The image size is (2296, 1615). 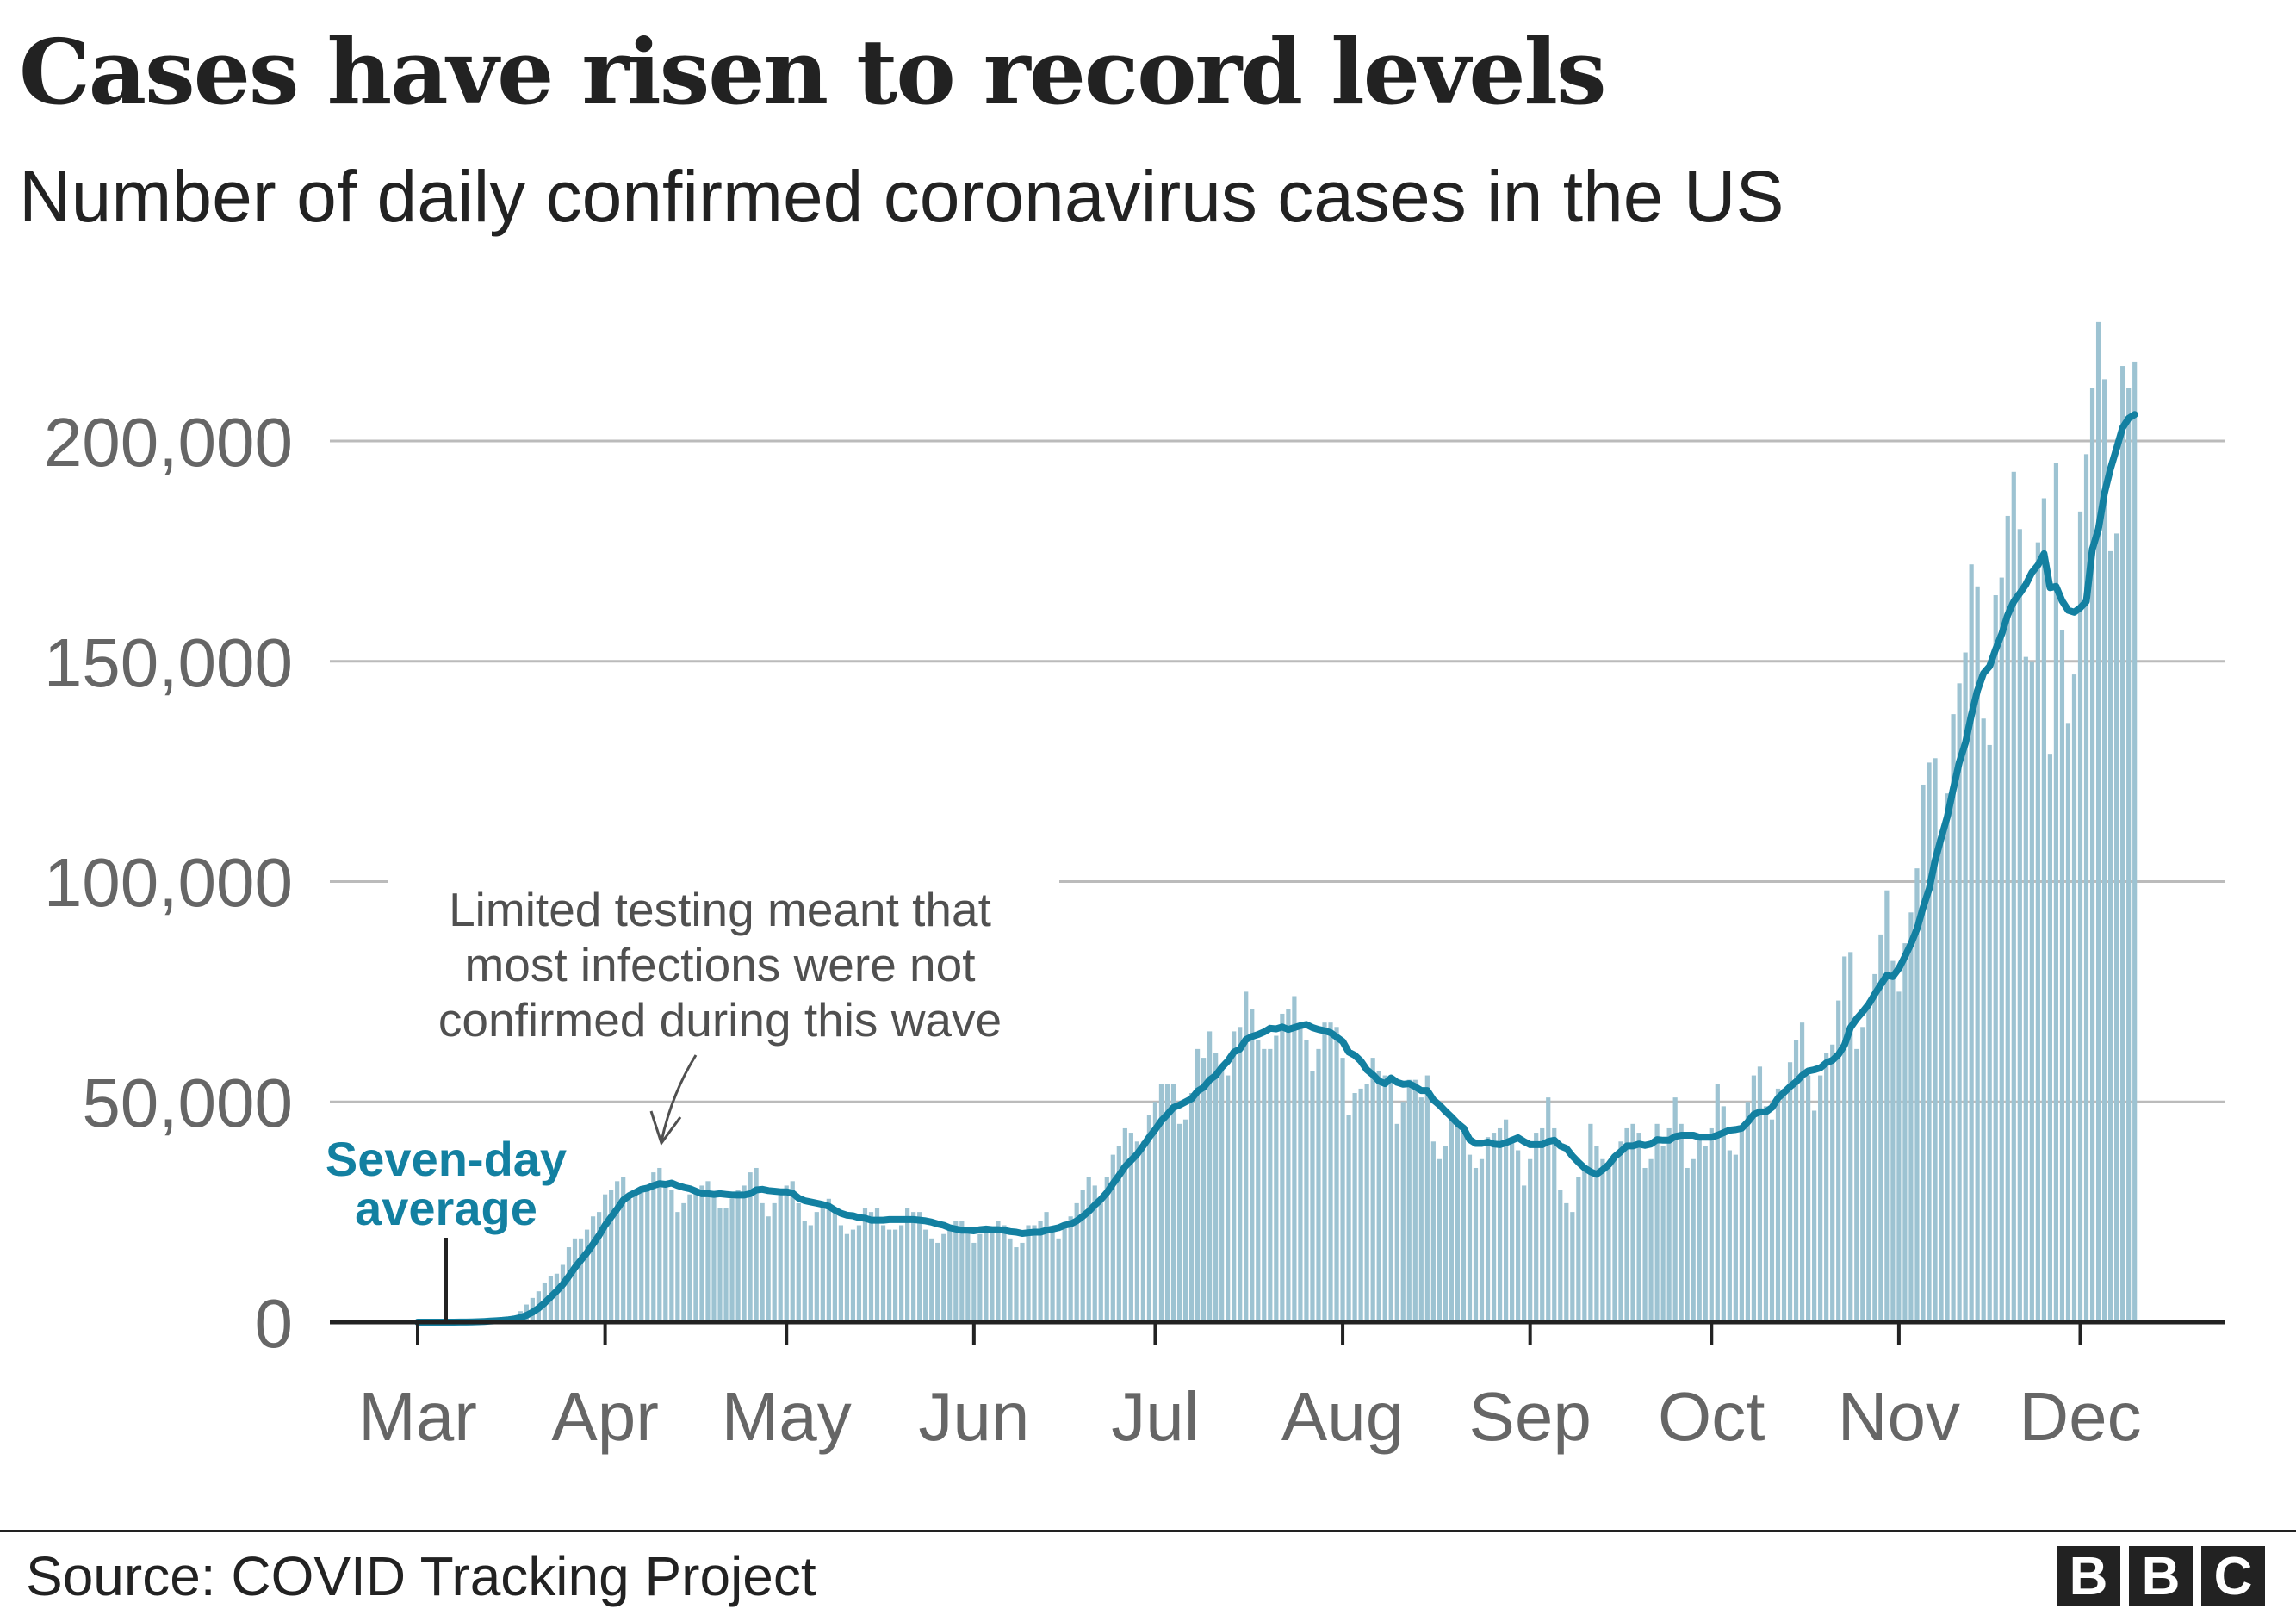 I want to click on average-label-line: average, so click(x=446, y=1208).